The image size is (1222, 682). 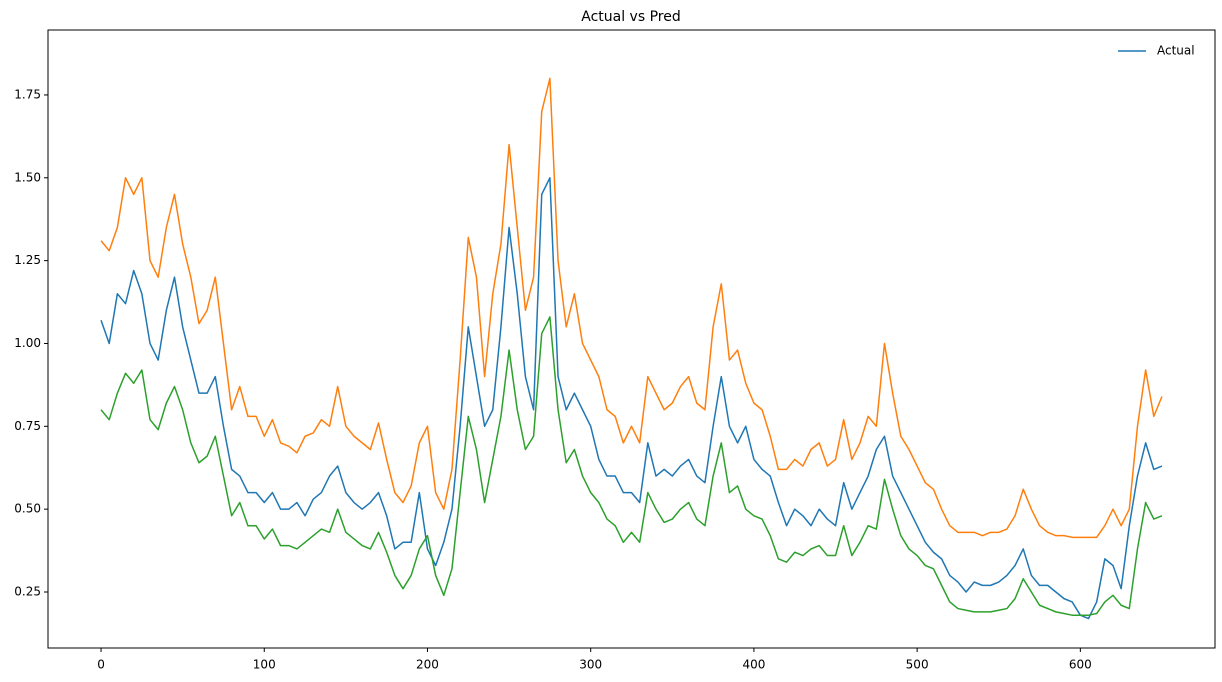 I want to click on x-tick-label: 500, so click(x=917, y=665).